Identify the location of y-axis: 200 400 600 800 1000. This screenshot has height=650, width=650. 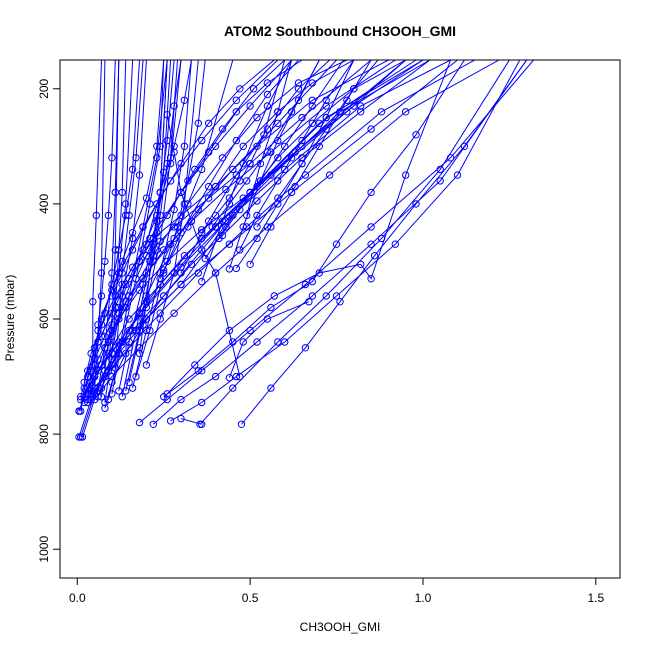
(48, 320).